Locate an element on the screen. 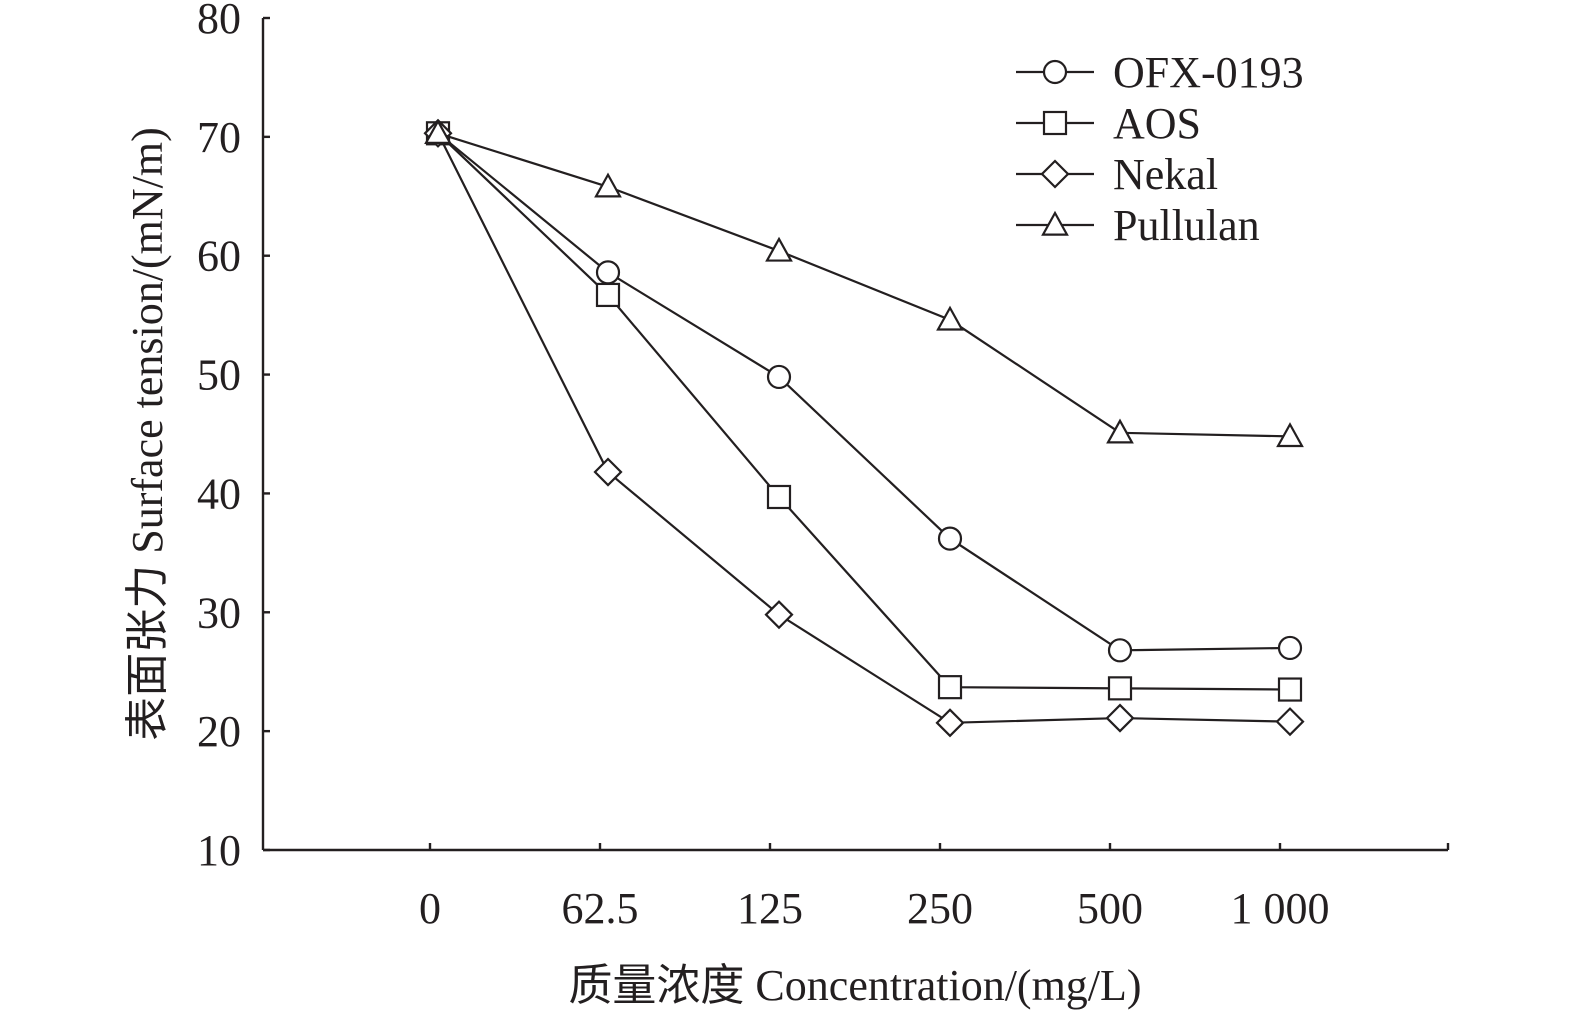 The height and width of the screenshot is (1026, 1575). x-axis-ticks: 0 62.5 125 250 500 1 000 is located at coordinates (934, 888).